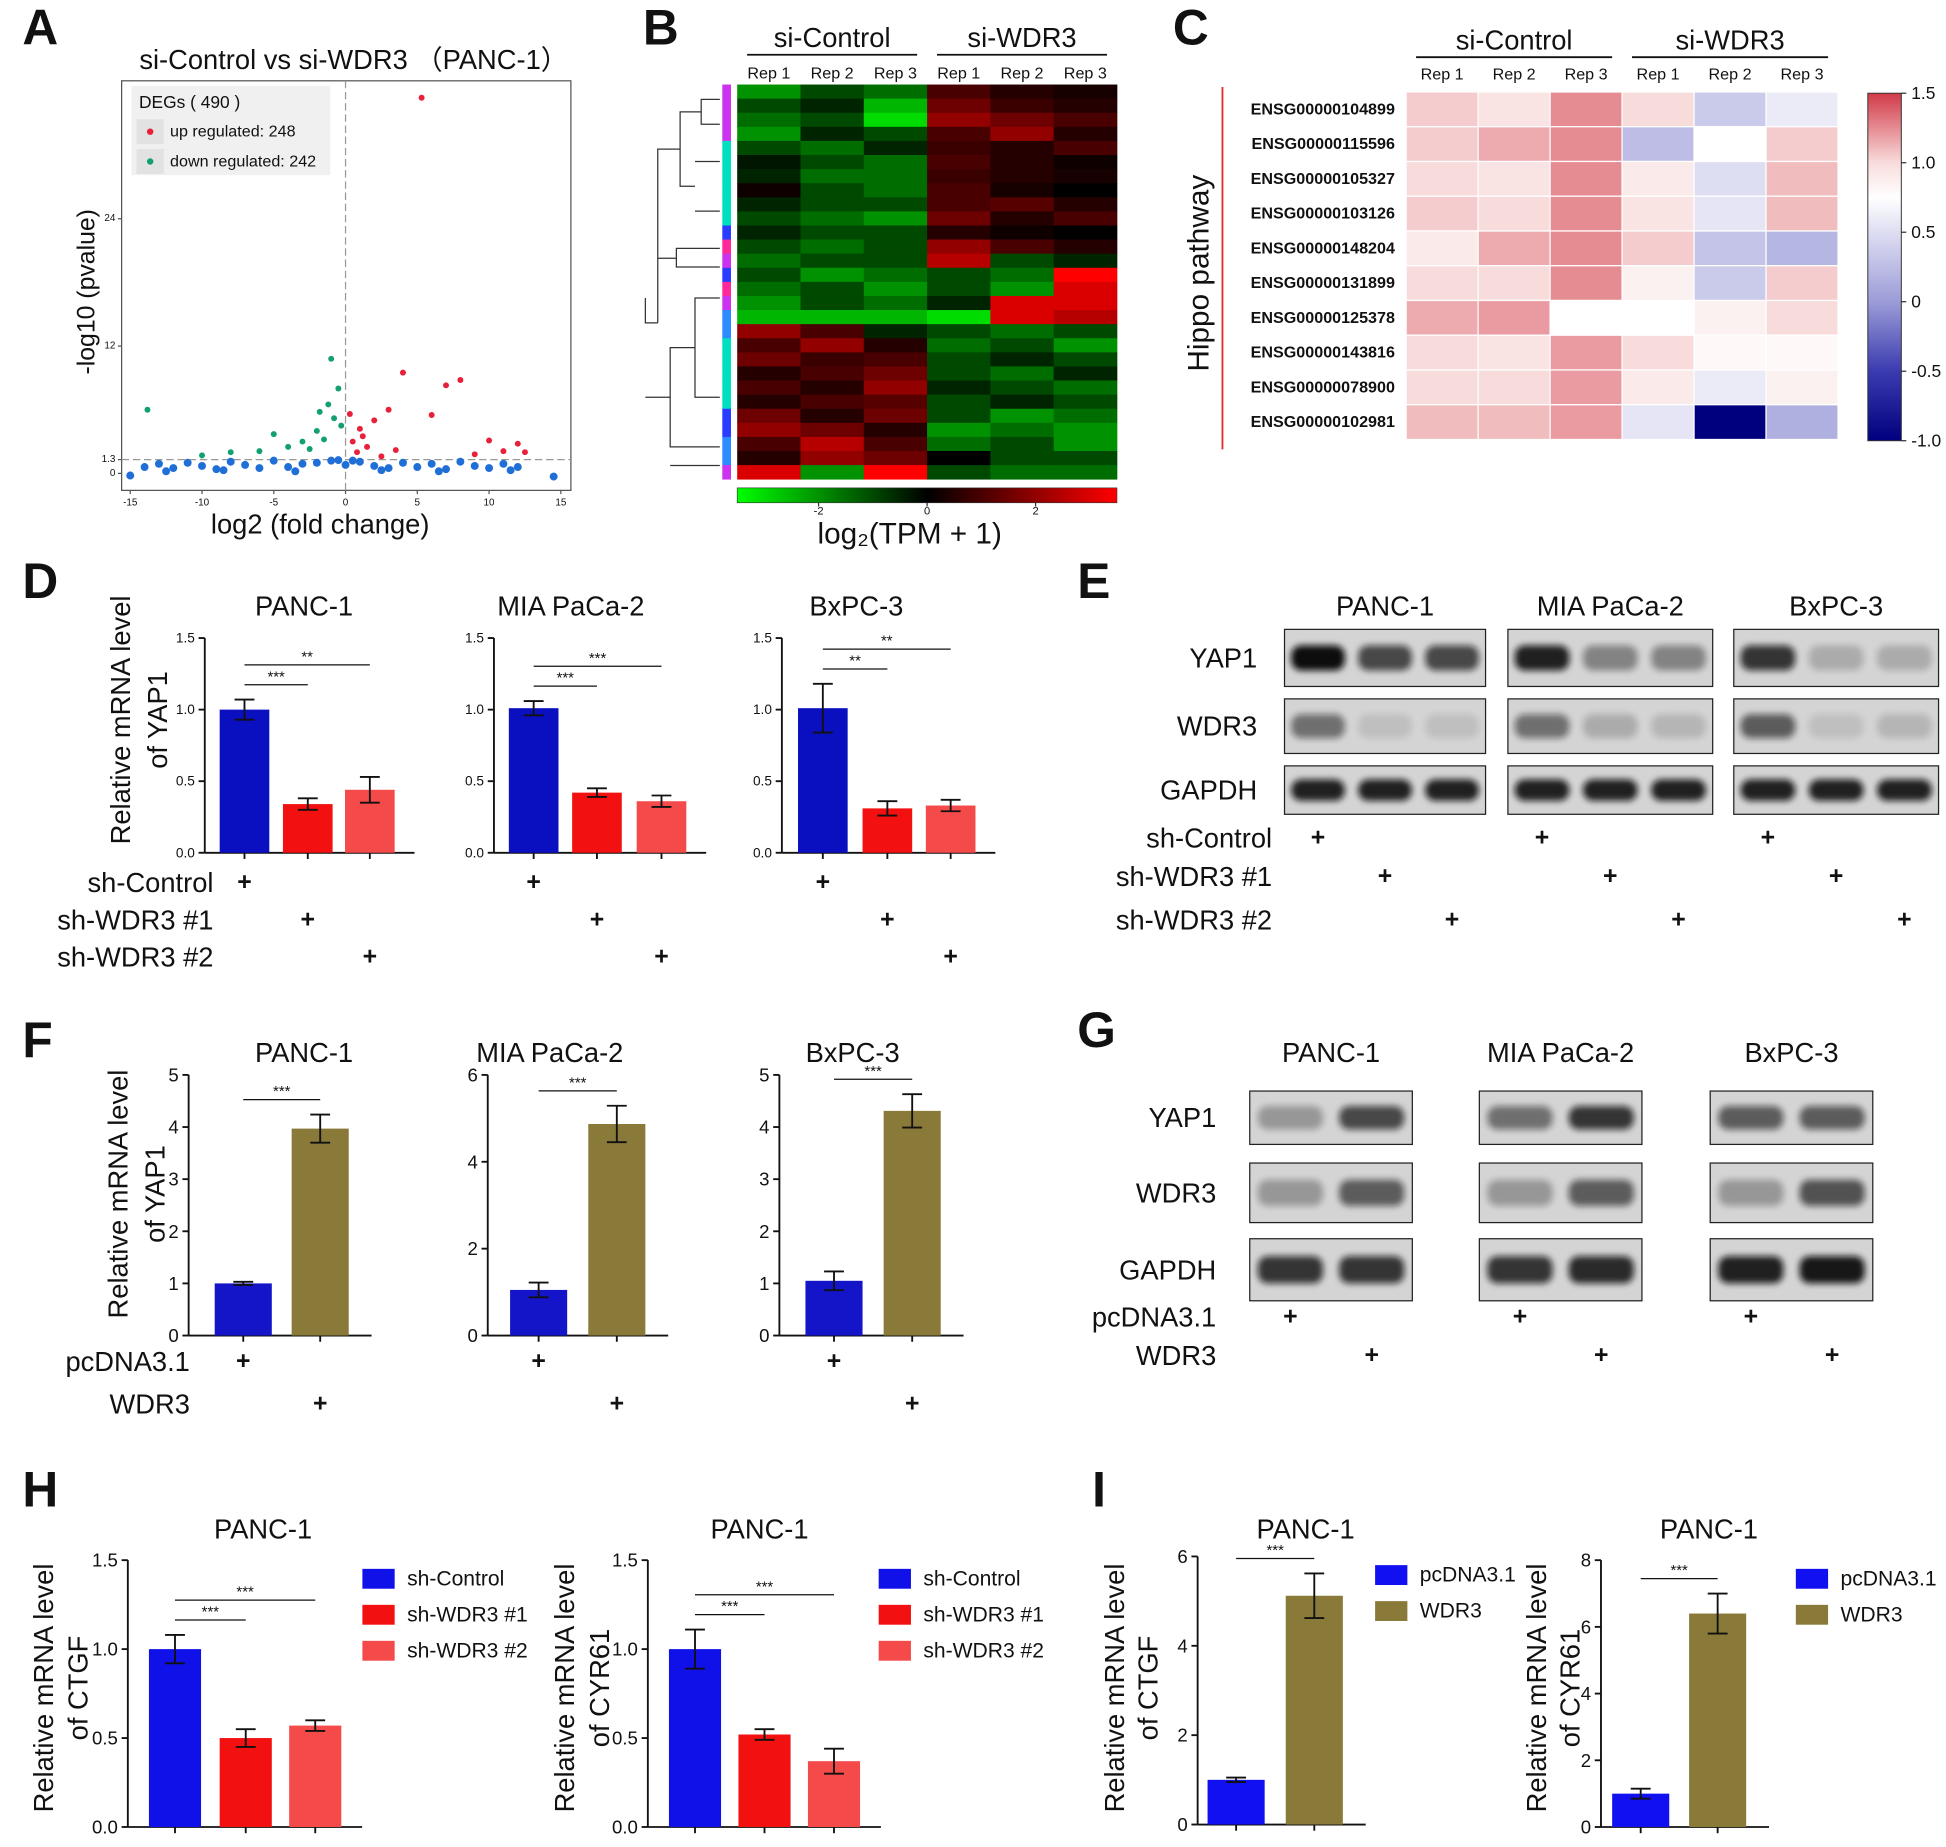 This screenshot has height=1847, width=1946. Describe the element at coordinates (40, 1489) in the screenshot. I see `panel-label: H` at that location.